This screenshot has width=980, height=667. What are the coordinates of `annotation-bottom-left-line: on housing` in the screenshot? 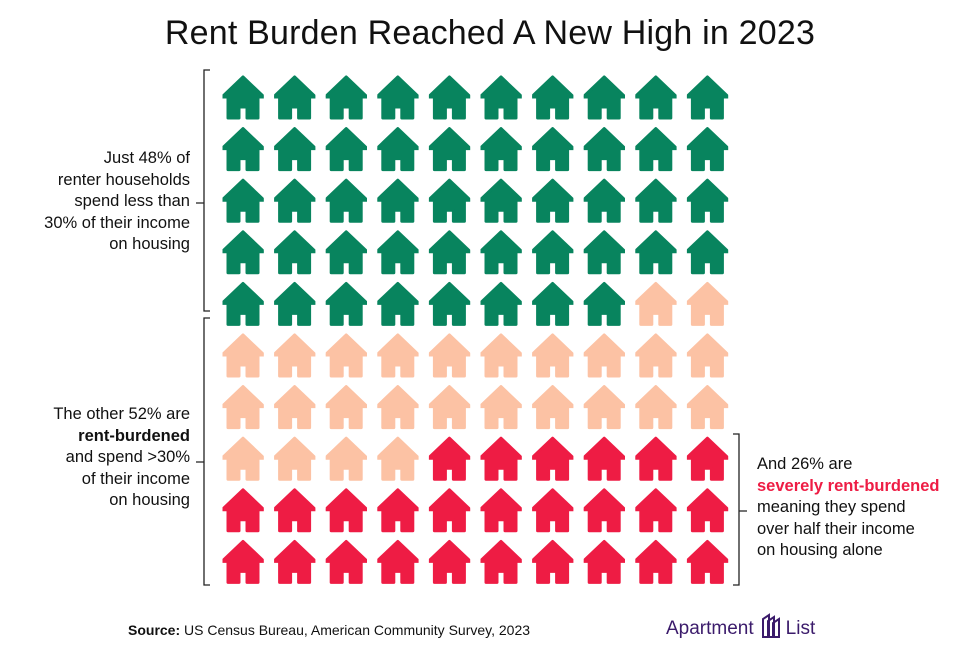 It's located at (149, 500).